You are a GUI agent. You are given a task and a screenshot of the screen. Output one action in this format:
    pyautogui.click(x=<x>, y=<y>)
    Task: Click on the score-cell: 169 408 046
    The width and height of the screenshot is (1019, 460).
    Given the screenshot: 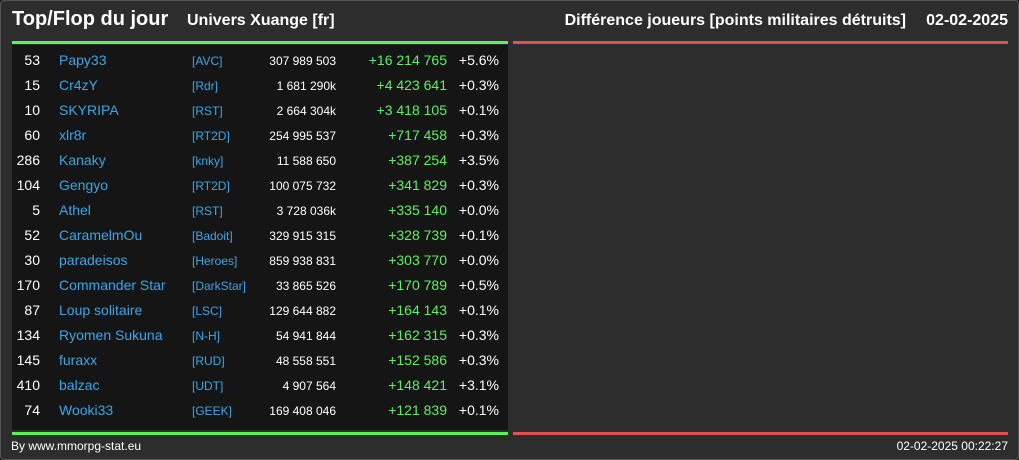 What is the action you would take?
    pyautogui.click(x=302, y=411)
    